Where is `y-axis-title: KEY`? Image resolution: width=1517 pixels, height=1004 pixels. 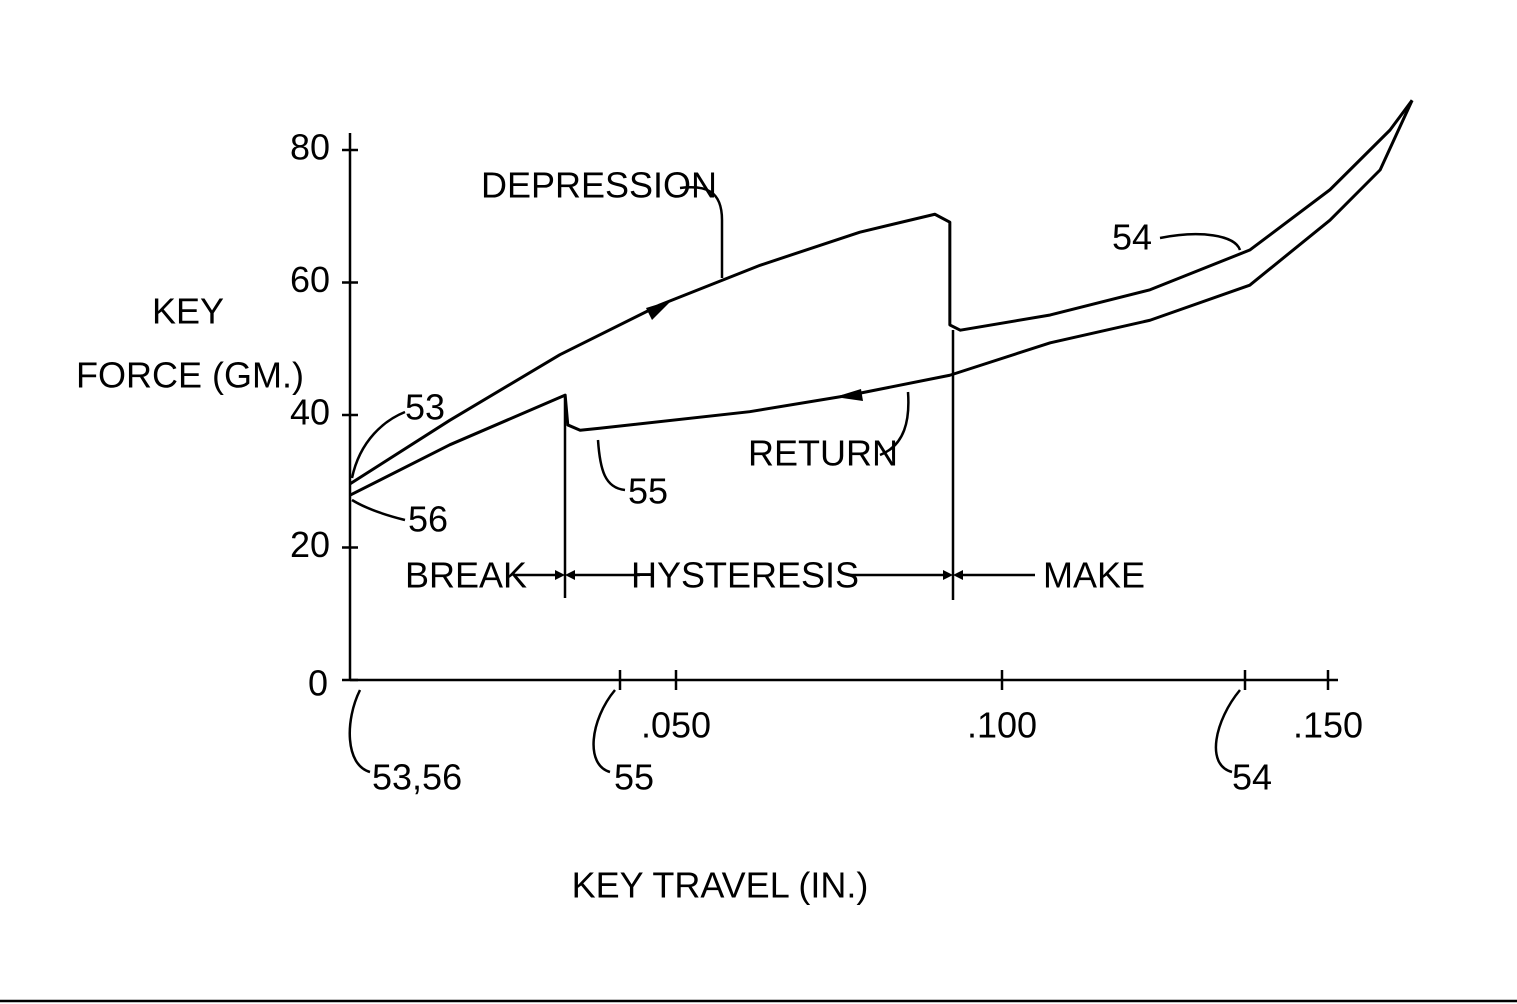
y-axis-title: KEY is located at coordinates (188, 311).